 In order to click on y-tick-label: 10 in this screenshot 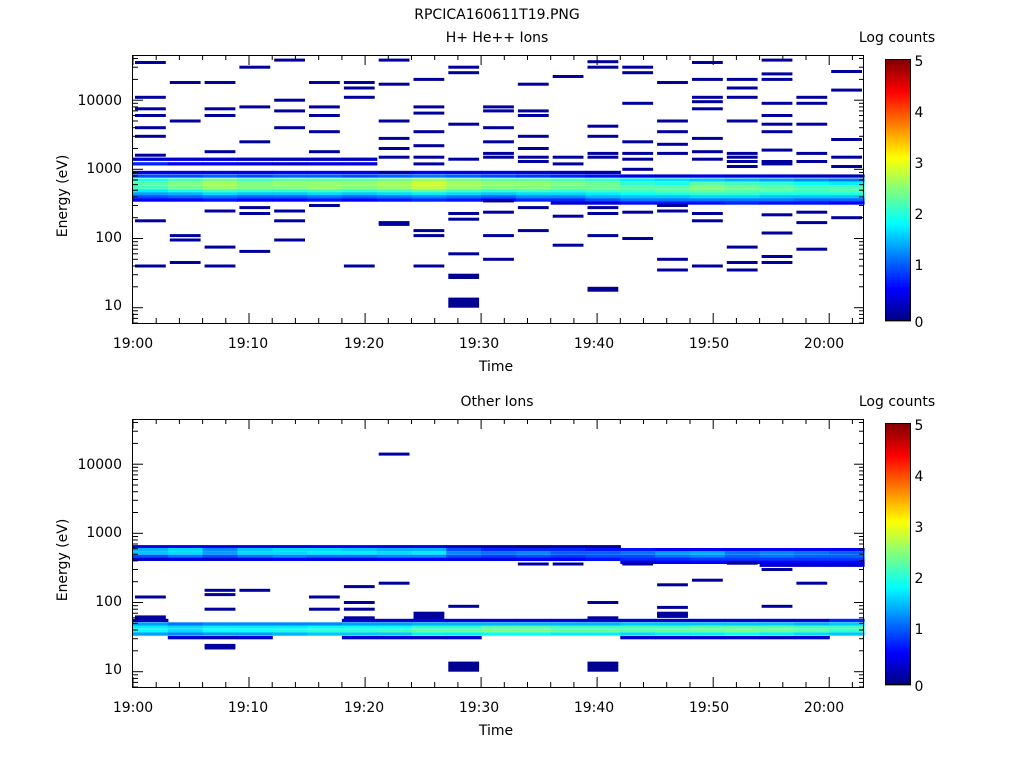, I will do `click(113, 670)`.